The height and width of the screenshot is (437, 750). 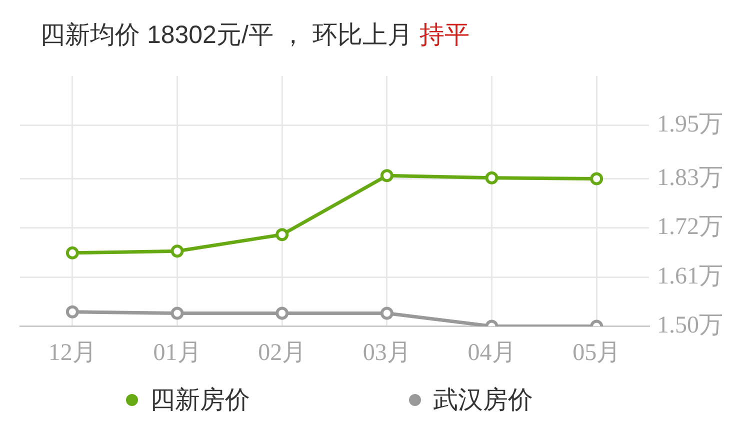 I want to click on x-tick-label: 05月, so click(x=596, y=353).